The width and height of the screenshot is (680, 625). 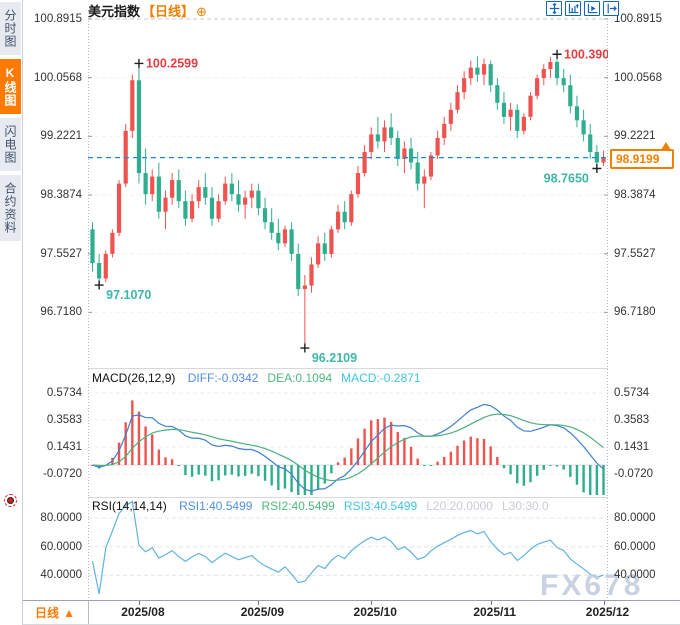 I want to click on x-axis-label: 2025/10, so click(x=375, y=612).